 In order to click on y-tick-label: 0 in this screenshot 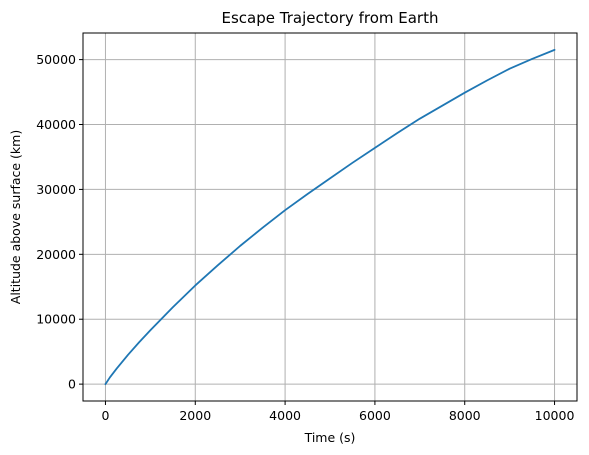, I will do `click(72, 384)`.